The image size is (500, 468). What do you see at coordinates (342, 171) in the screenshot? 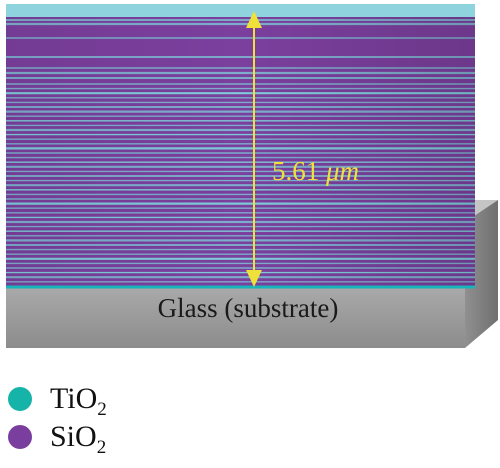
I see `thickness-unit: μm` at bounding box center [342, 171].